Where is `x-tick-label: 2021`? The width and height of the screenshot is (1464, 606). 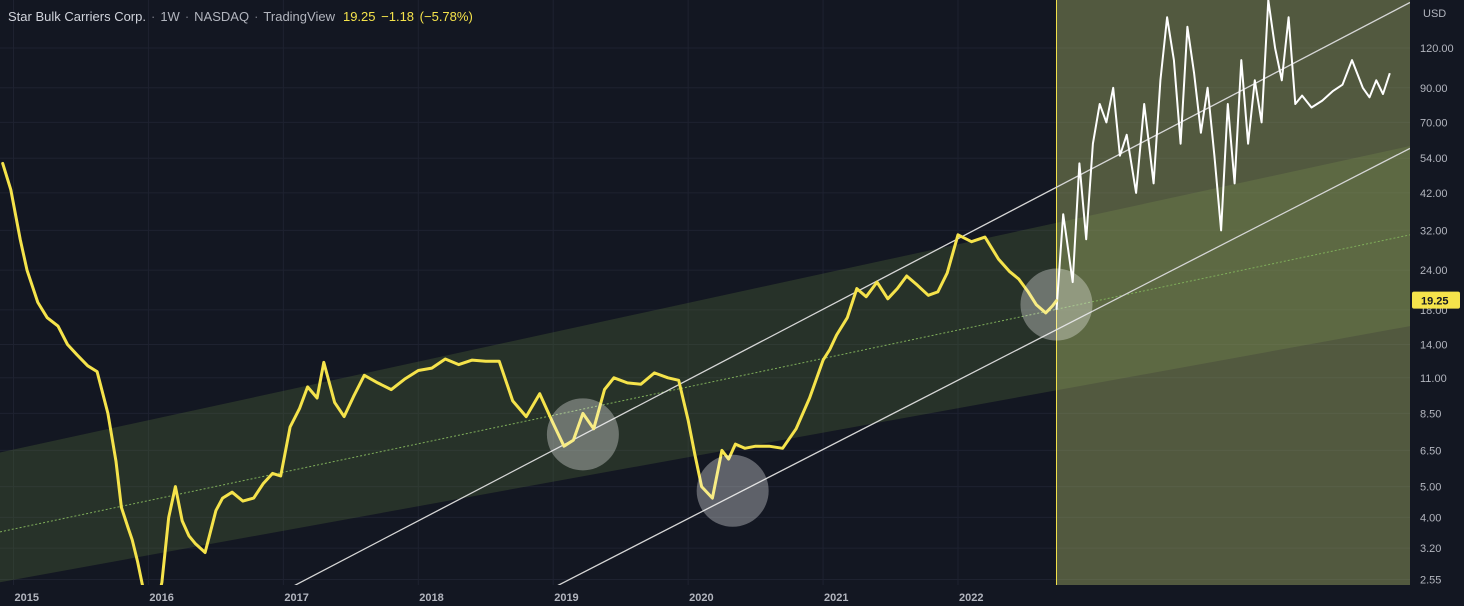
x-tick-label: 2021 is located at coordinates (836, 598).